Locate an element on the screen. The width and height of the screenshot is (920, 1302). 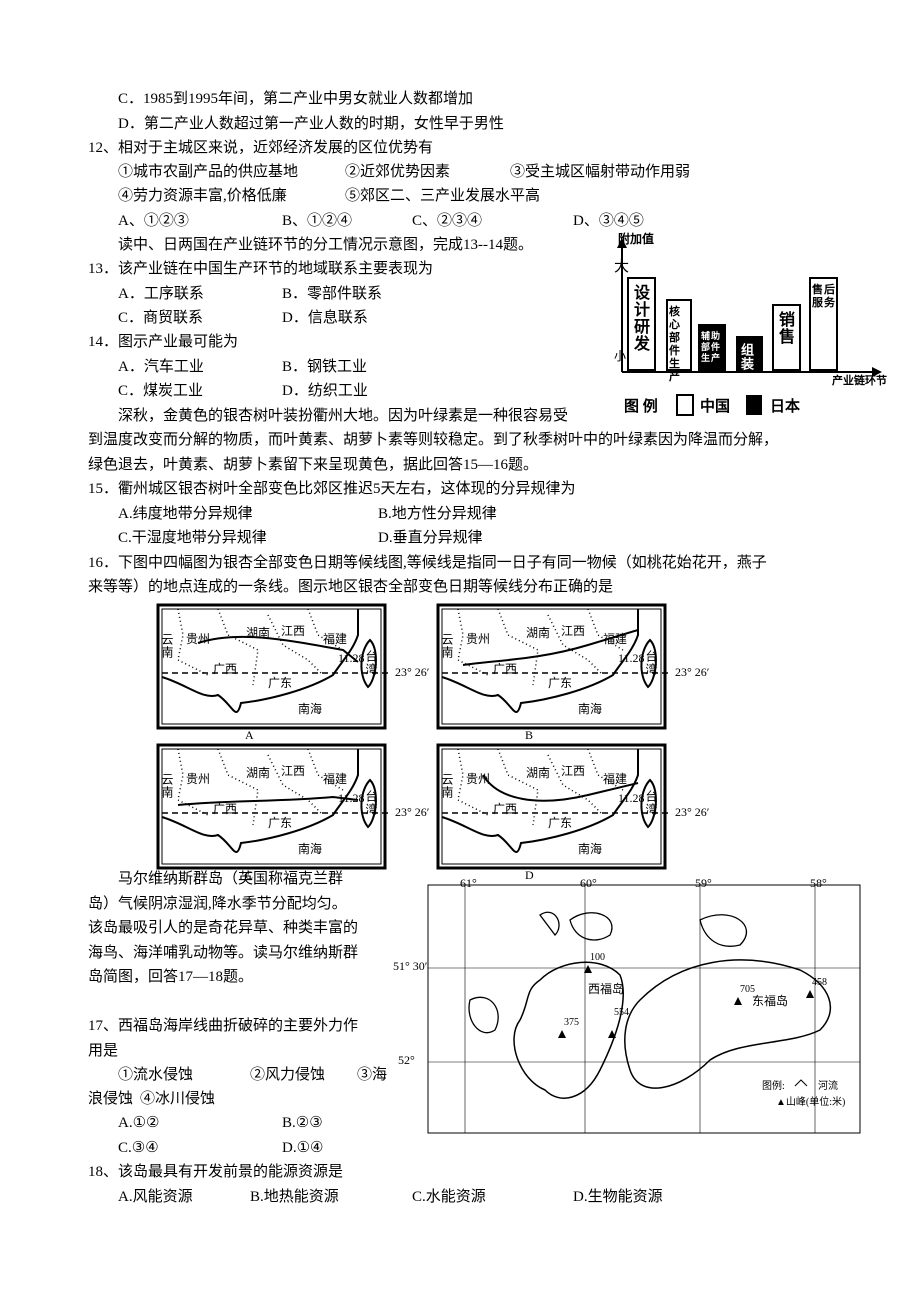
text-line: A.纬度地带分异规律 is located at coordinates (185, 514).